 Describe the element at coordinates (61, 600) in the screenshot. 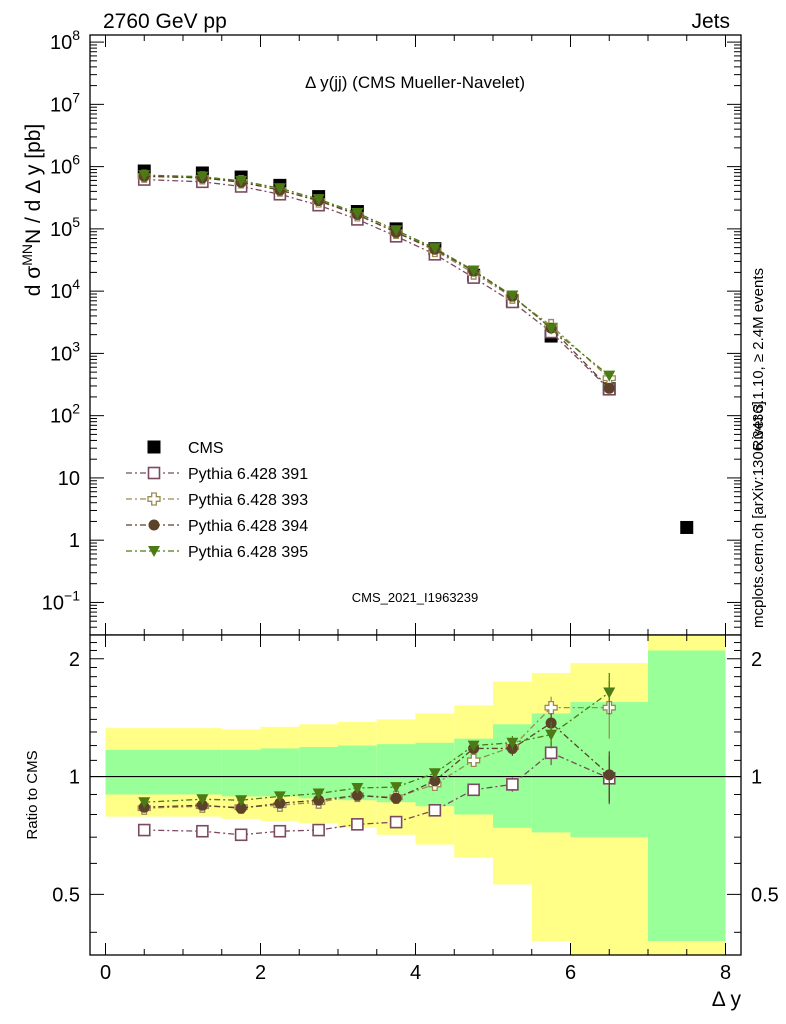

I see `y-tick-label: 10⁻¹` at that location.